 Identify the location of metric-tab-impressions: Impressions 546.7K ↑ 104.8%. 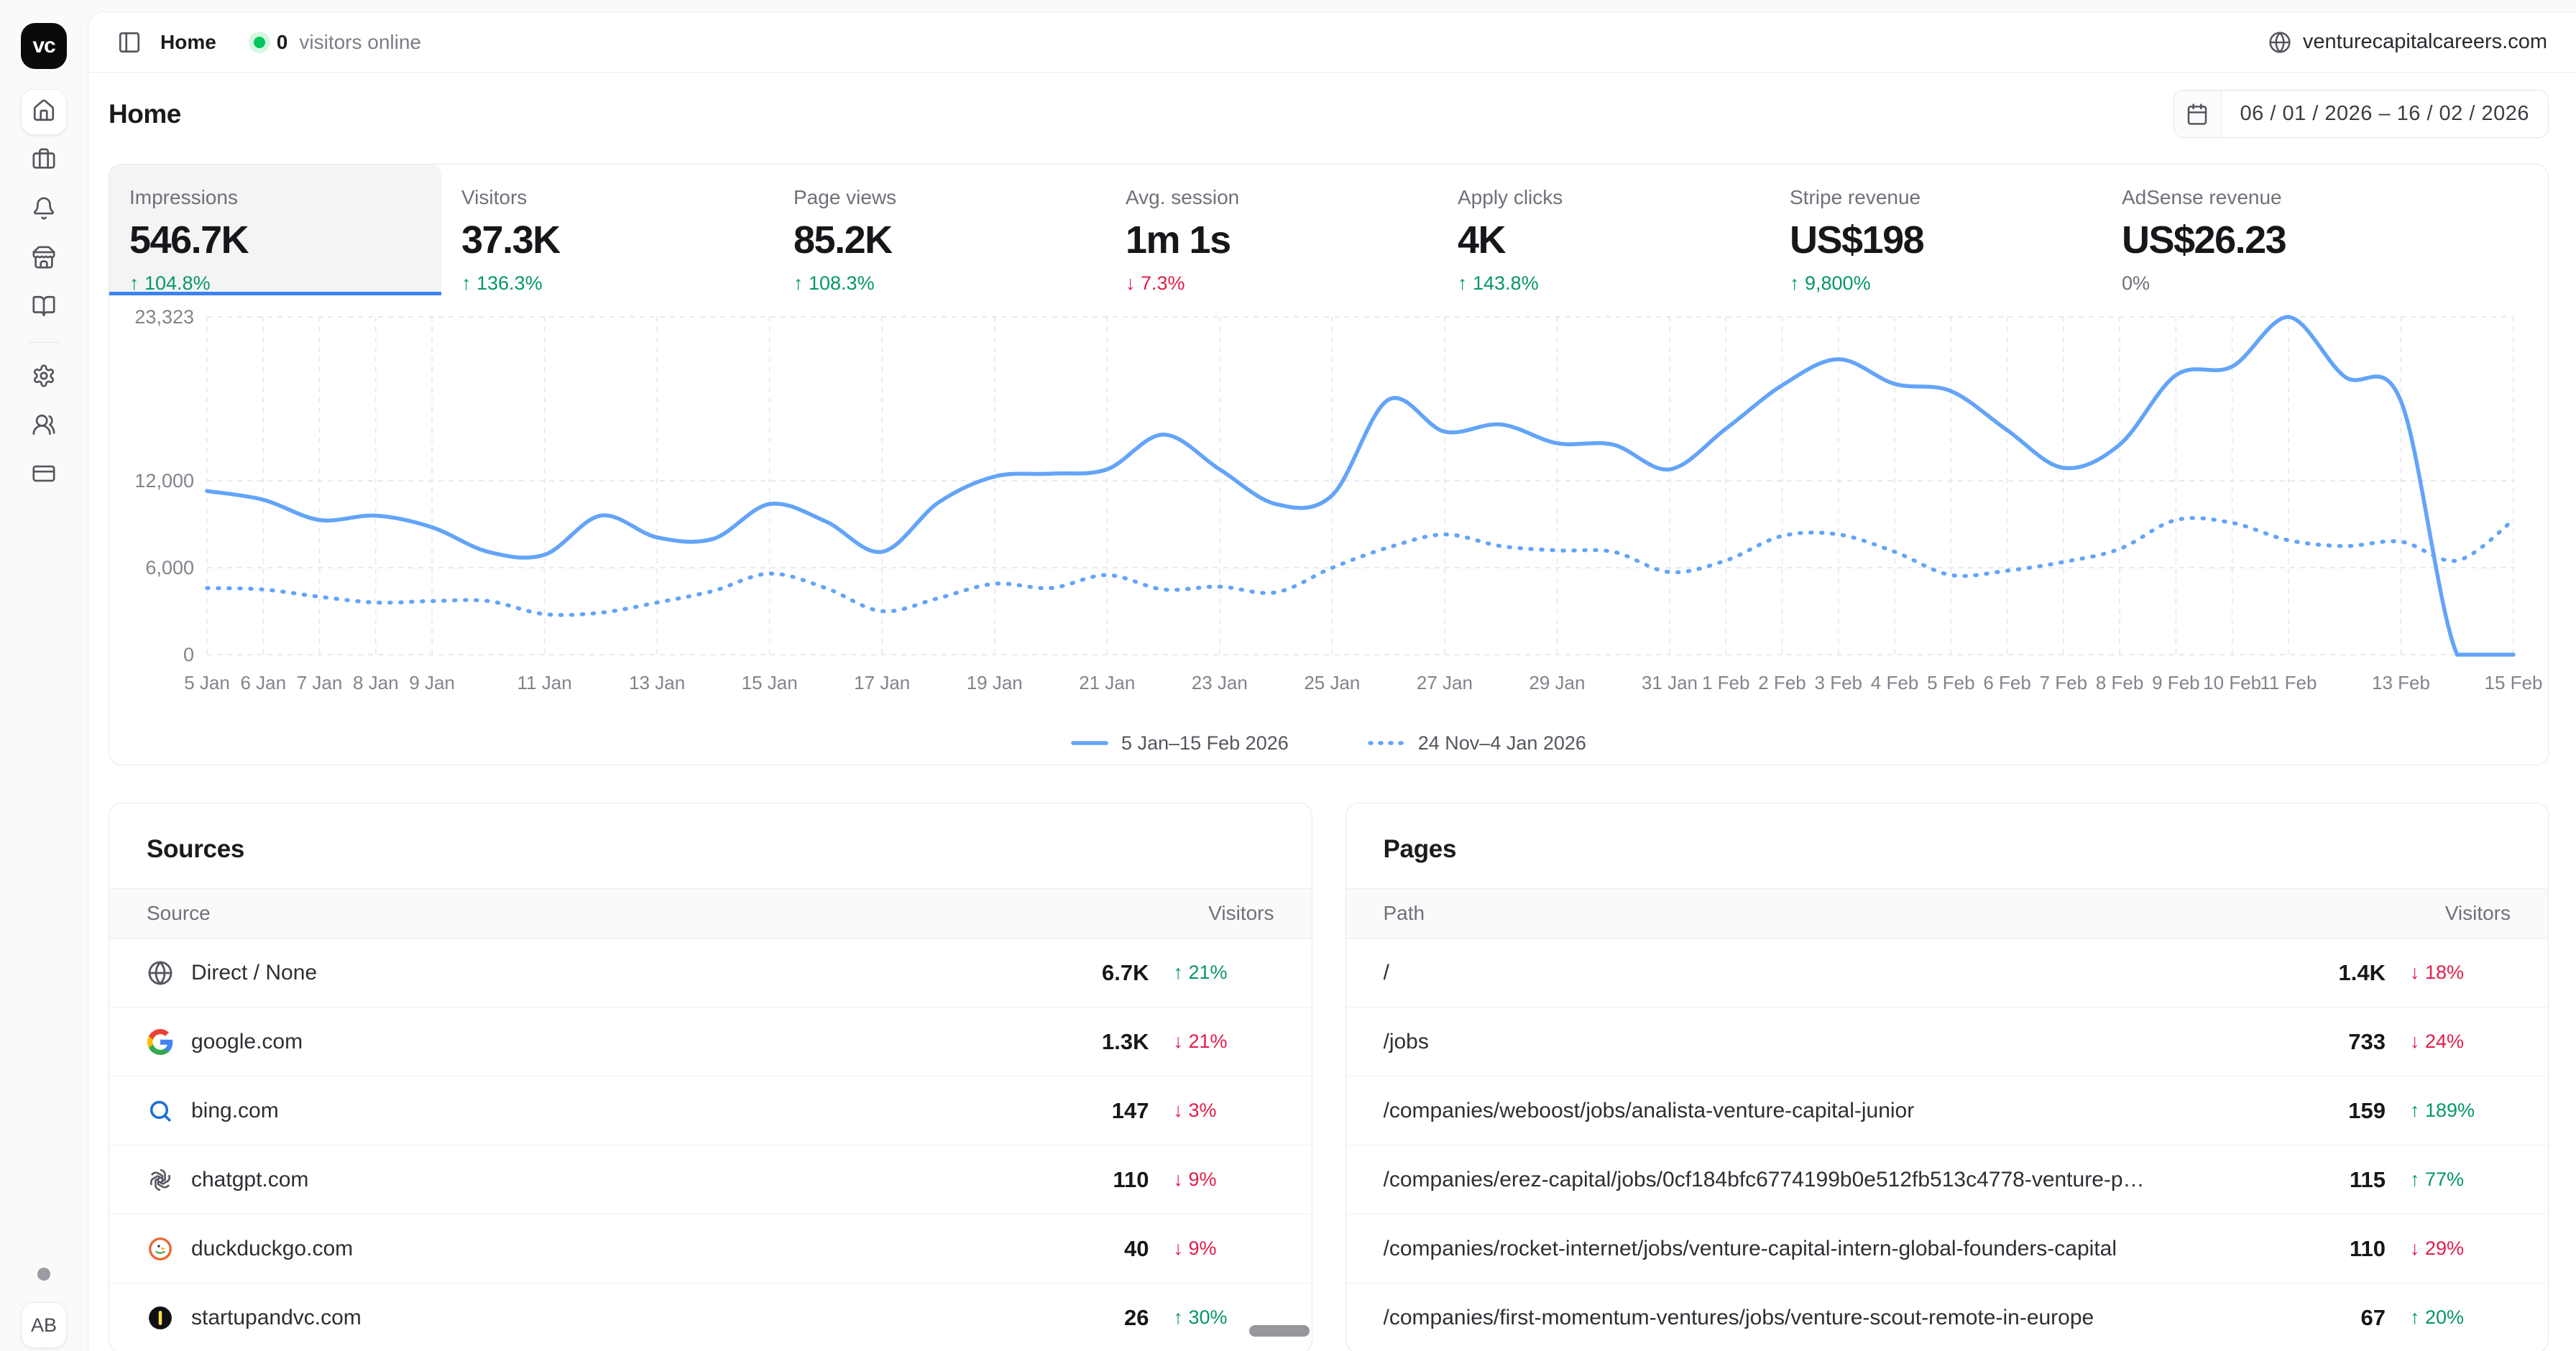
(275, 230).